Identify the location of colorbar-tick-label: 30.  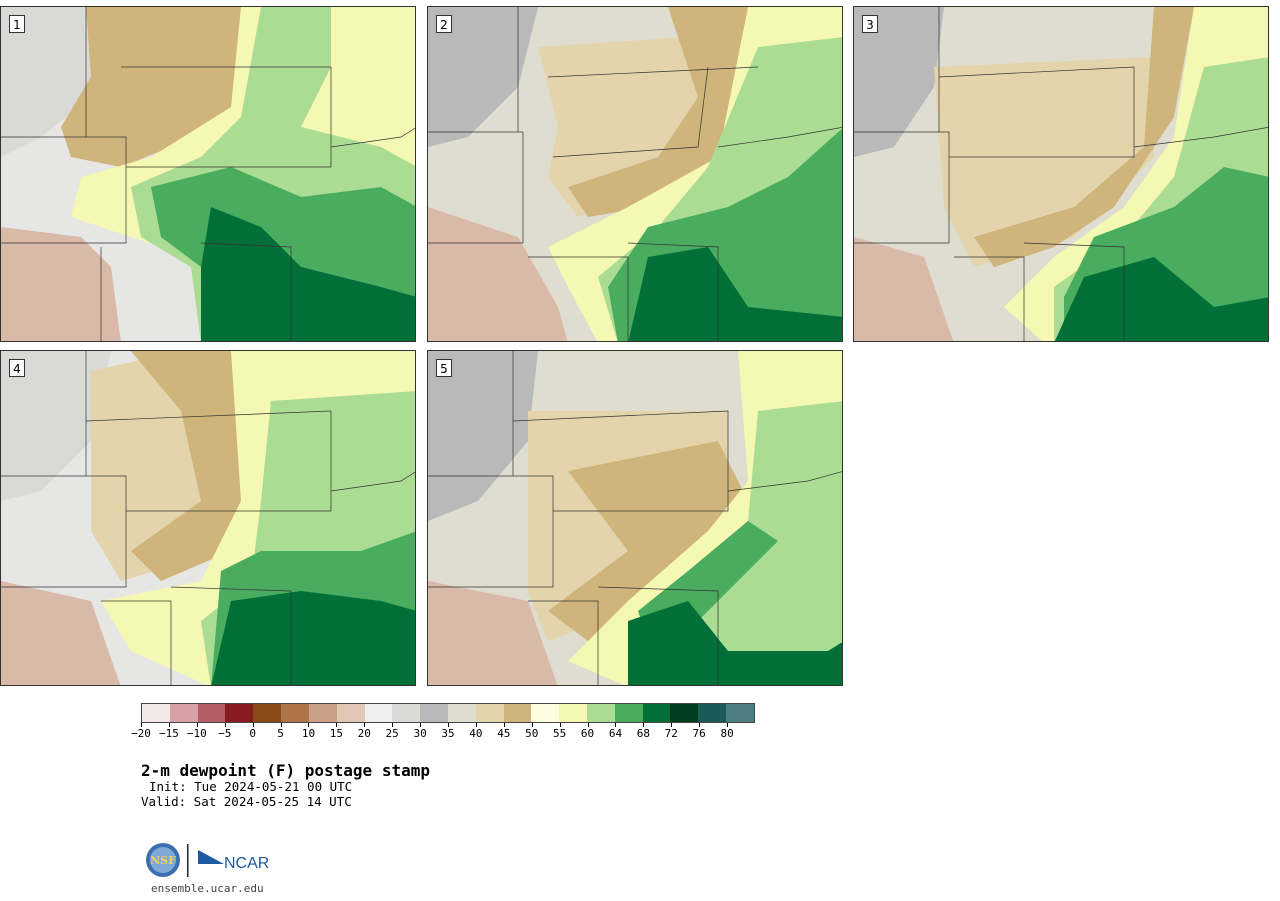
(420, 733).